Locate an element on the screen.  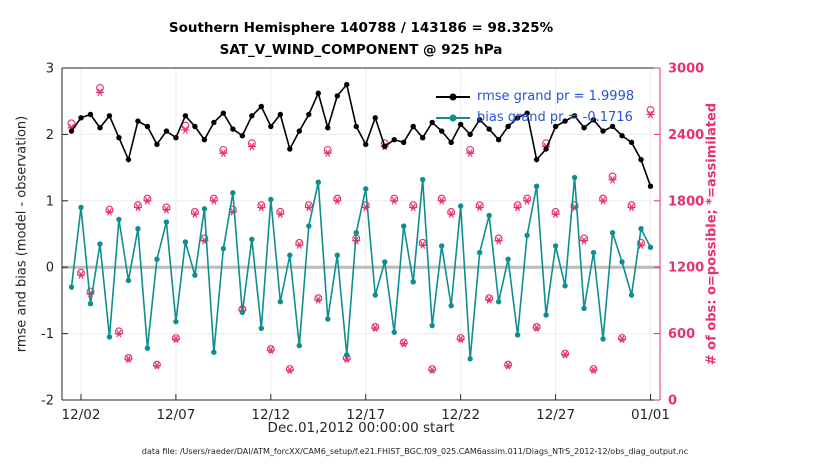
svg-text: 12/17 is located at coordinates (365, 415).